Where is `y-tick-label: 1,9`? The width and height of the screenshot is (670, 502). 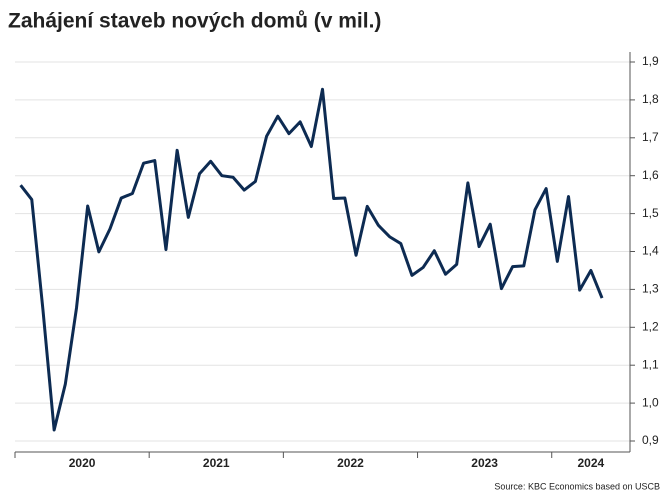 y-tick-label: 1,9 is located at coordinates (650, 61).